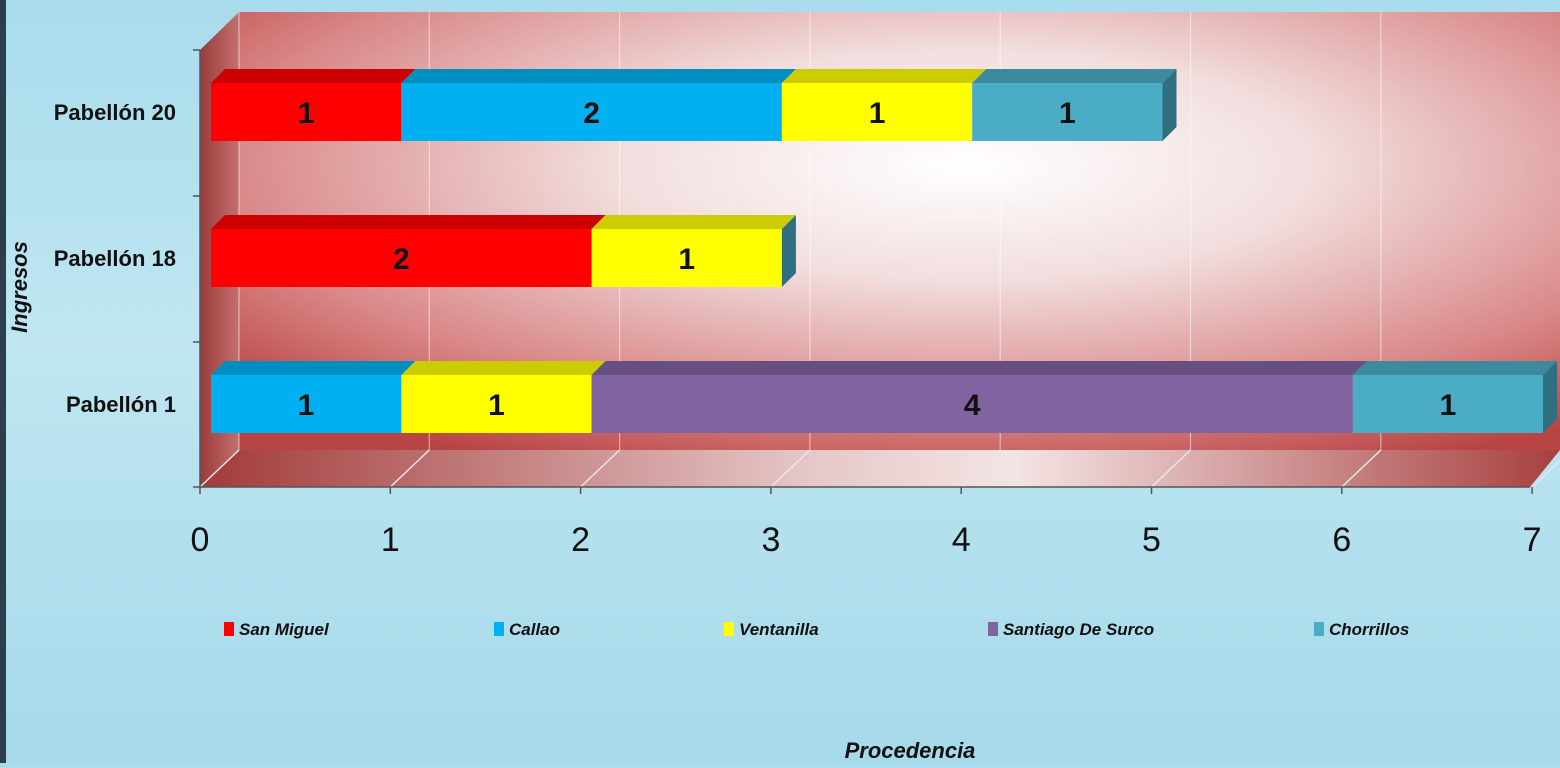 The width and height of the screenshot is (1560, 768). I want to click on category-labels: Pabellón 1 Pabellón 18 Pabellón 20, so click(115, 258).